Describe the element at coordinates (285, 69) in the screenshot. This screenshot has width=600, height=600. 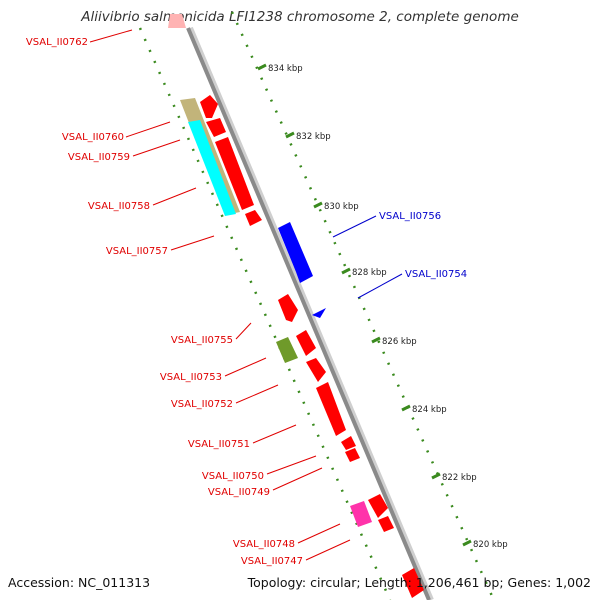
I see `scale-tick-label: 834 kbp` at that location.